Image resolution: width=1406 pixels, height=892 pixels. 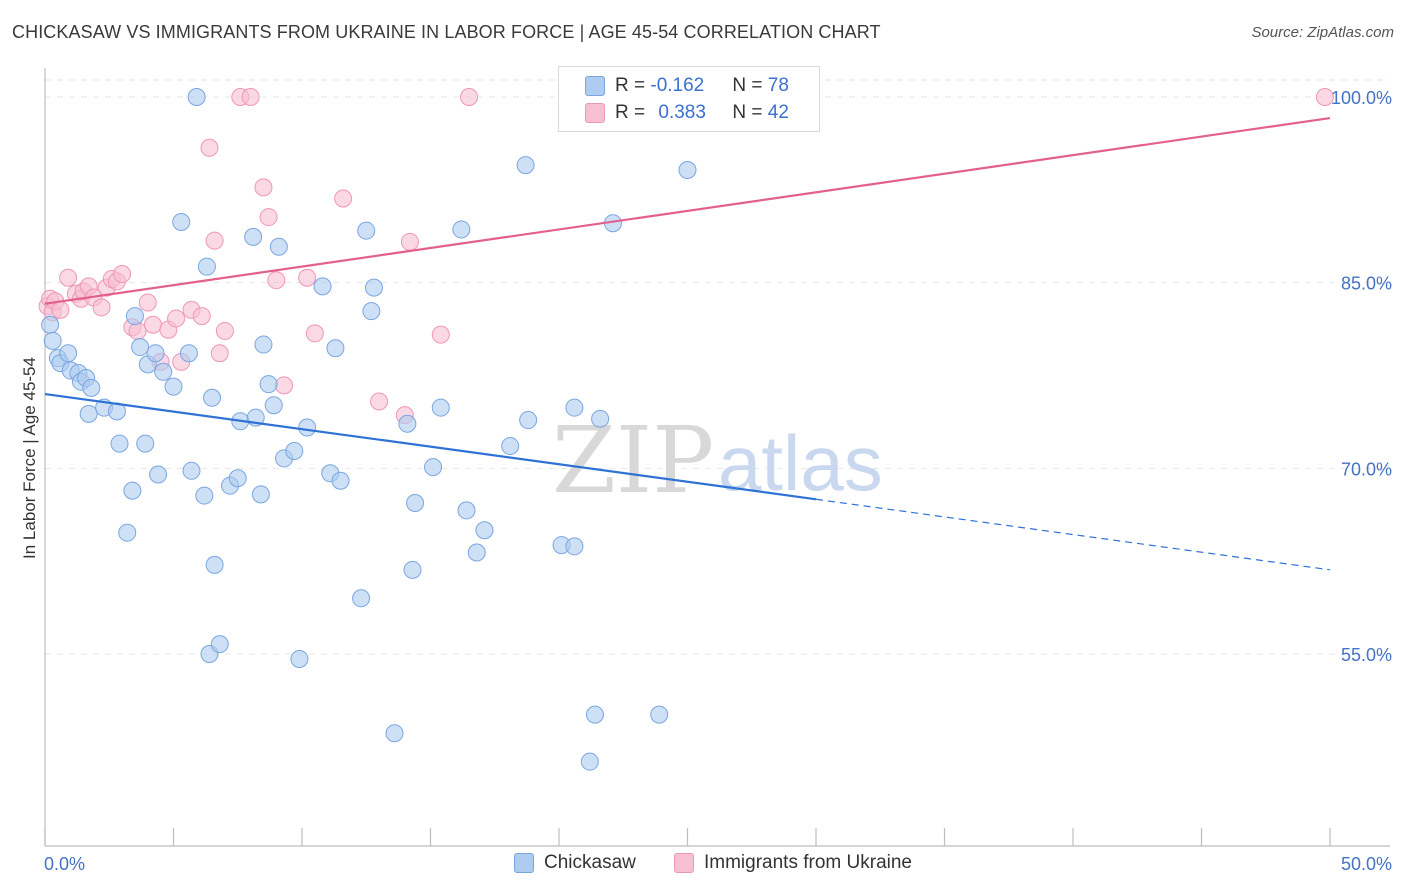 What do you see at coordinates (633, 460) in the screenshot?
I see `watermark-zip: ZIP` at bounding box center [633, 460].